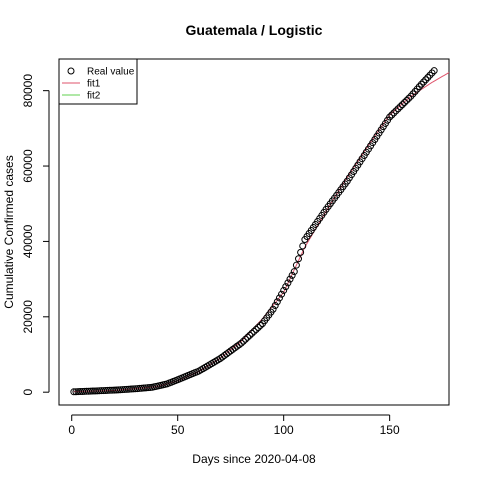 The image size is (480, 480). What do you see at coordinates (28, 317) in the screenshot?
I see `y-tick-label: 20000` at bounding box center [28, 317].